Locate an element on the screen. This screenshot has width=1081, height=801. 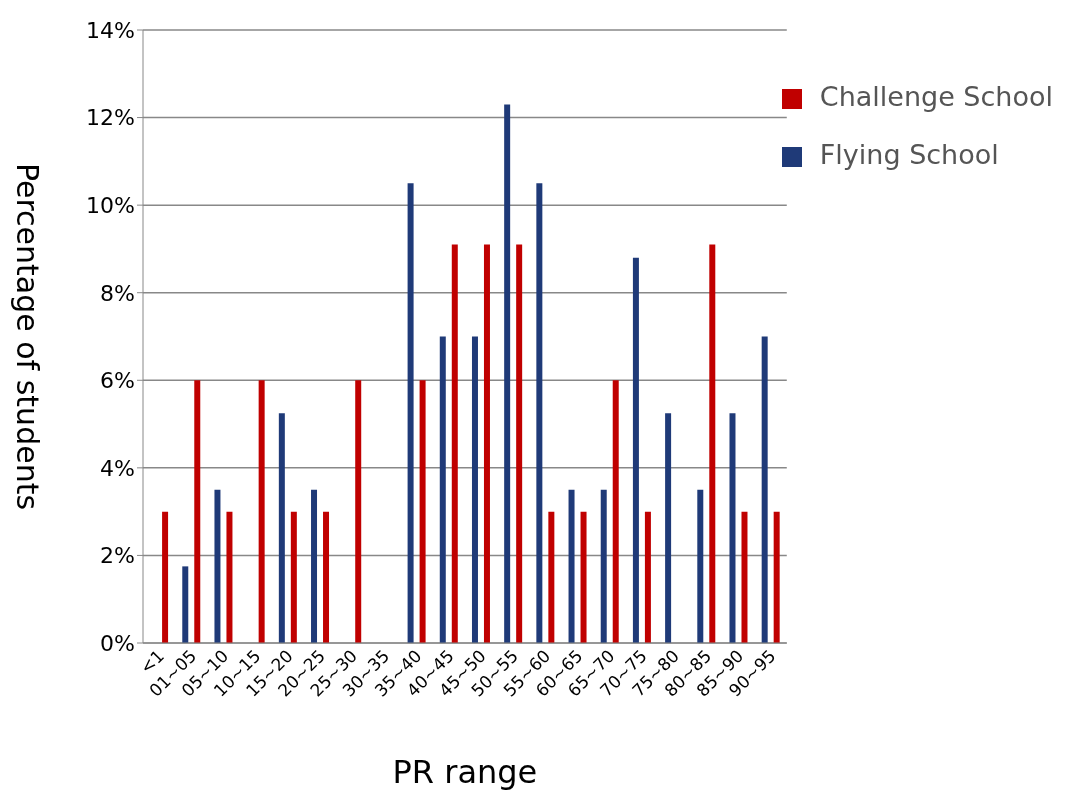
y-tick-label: 2% is located at coordinates (117, 556).